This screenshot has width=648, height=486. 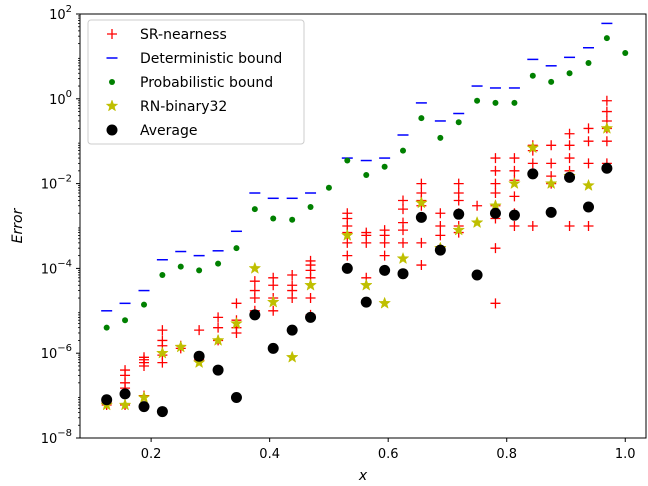 What do you see at coordinates (60, 13) in the screenshot?
I see `y-tick-label: 10²` at bounding box center [60, 13].